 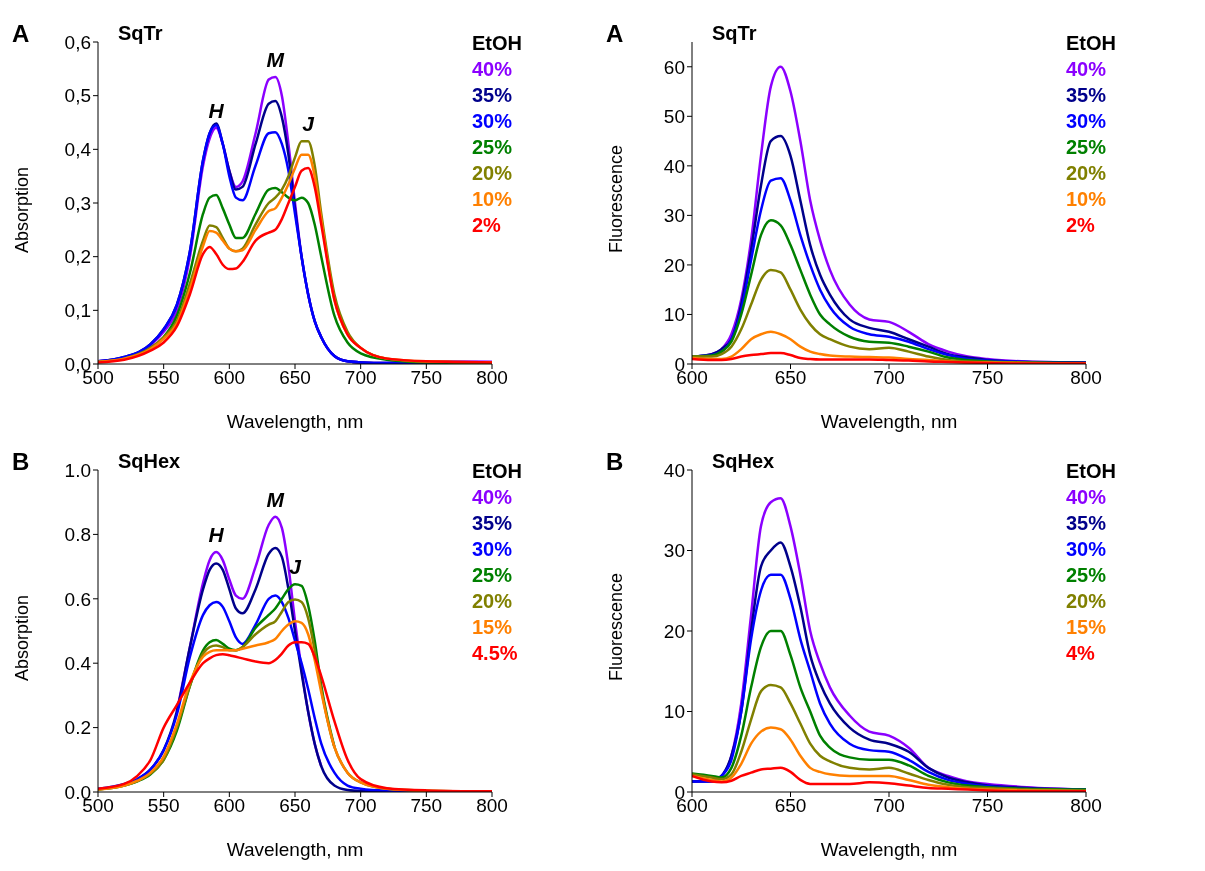 I want to click on text: 4.5%, so click(x=495, y=653).